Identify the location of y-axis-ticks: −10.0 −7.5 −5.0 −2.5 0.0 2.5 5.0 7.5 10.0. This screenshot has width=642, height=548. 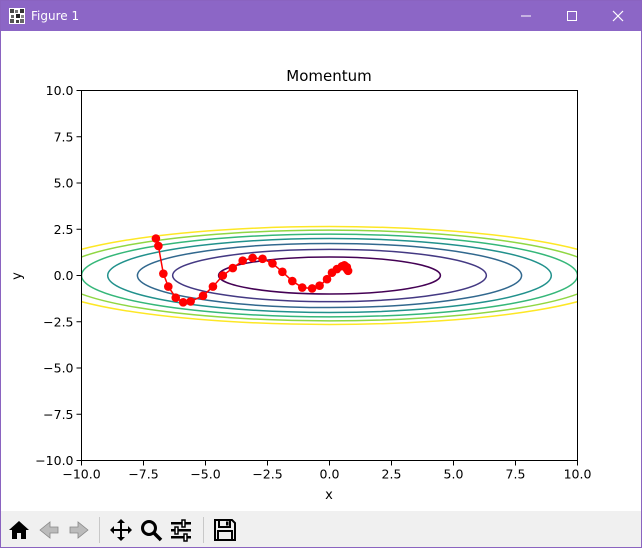
(58, 275).